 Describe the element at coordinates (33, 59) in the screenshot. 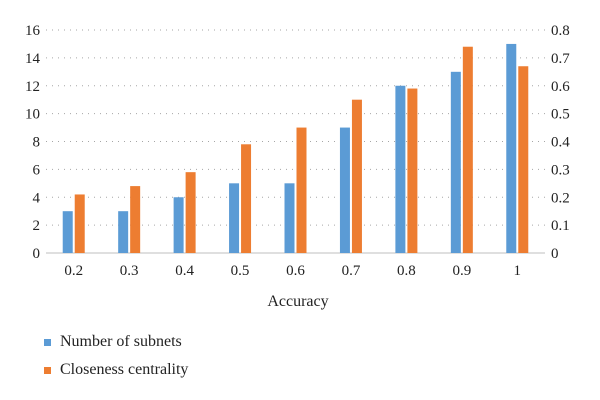

I see `left-tick-label: 14` at that location.